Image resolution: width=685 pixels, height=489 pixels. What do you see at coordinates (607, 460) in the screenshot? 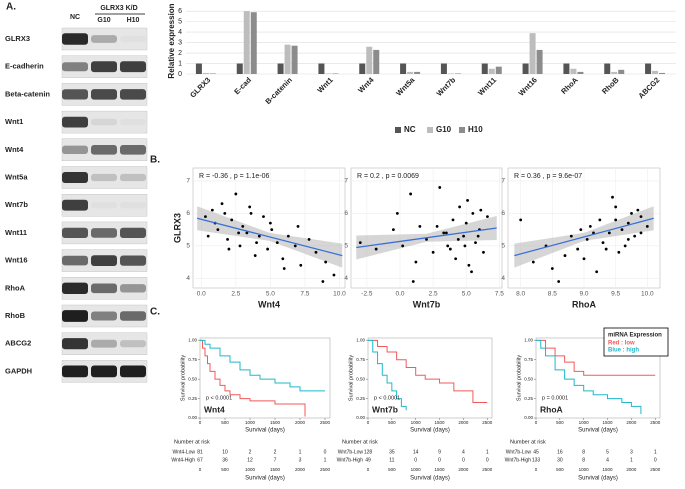
I see `risk-count: 4` at bounding box center [607, 460].